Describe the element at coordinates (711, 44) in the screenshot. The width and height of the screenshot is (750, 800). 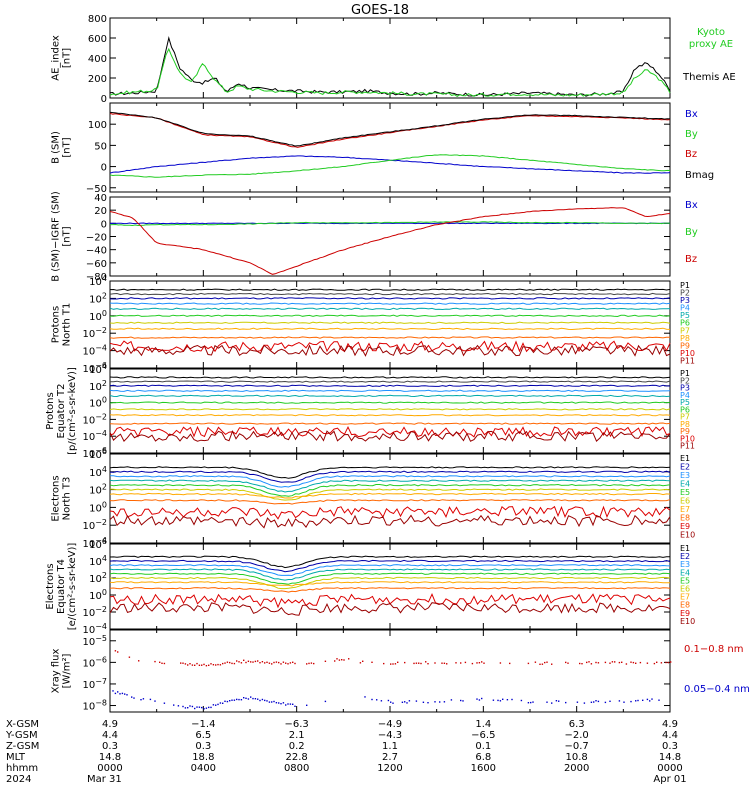
I see `legend-kyoto-proxy-ae: proxy AE` at that location.